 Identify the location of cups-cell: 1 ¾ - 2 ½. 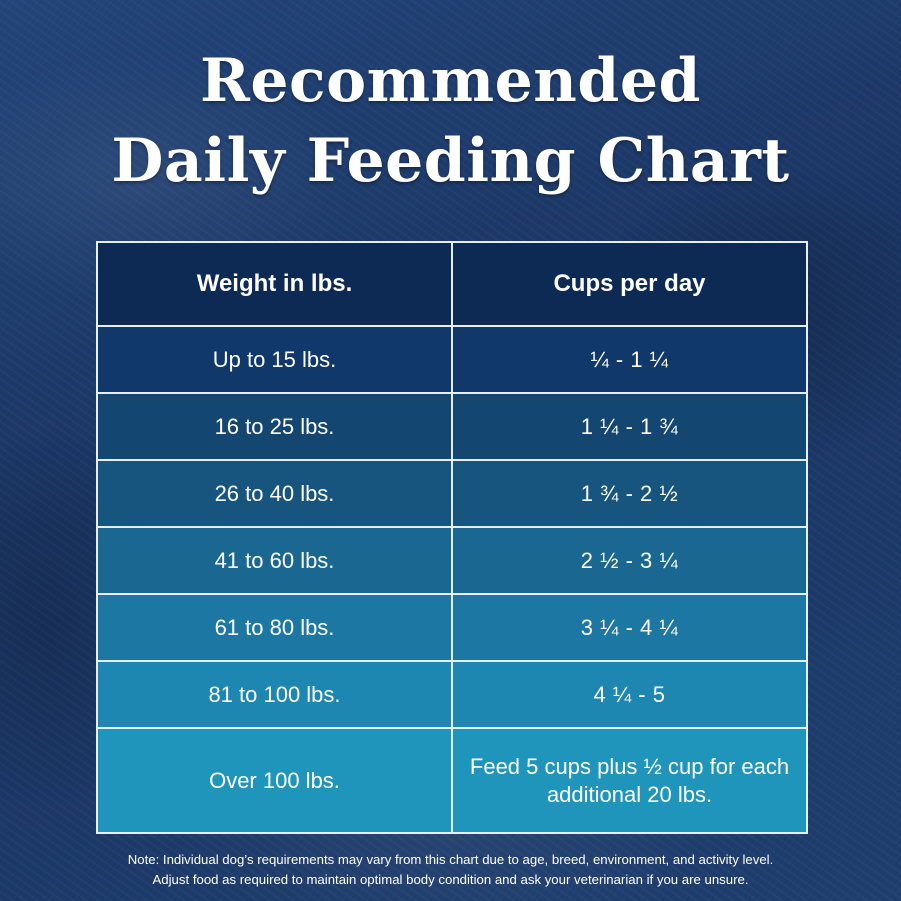
(629, 493).